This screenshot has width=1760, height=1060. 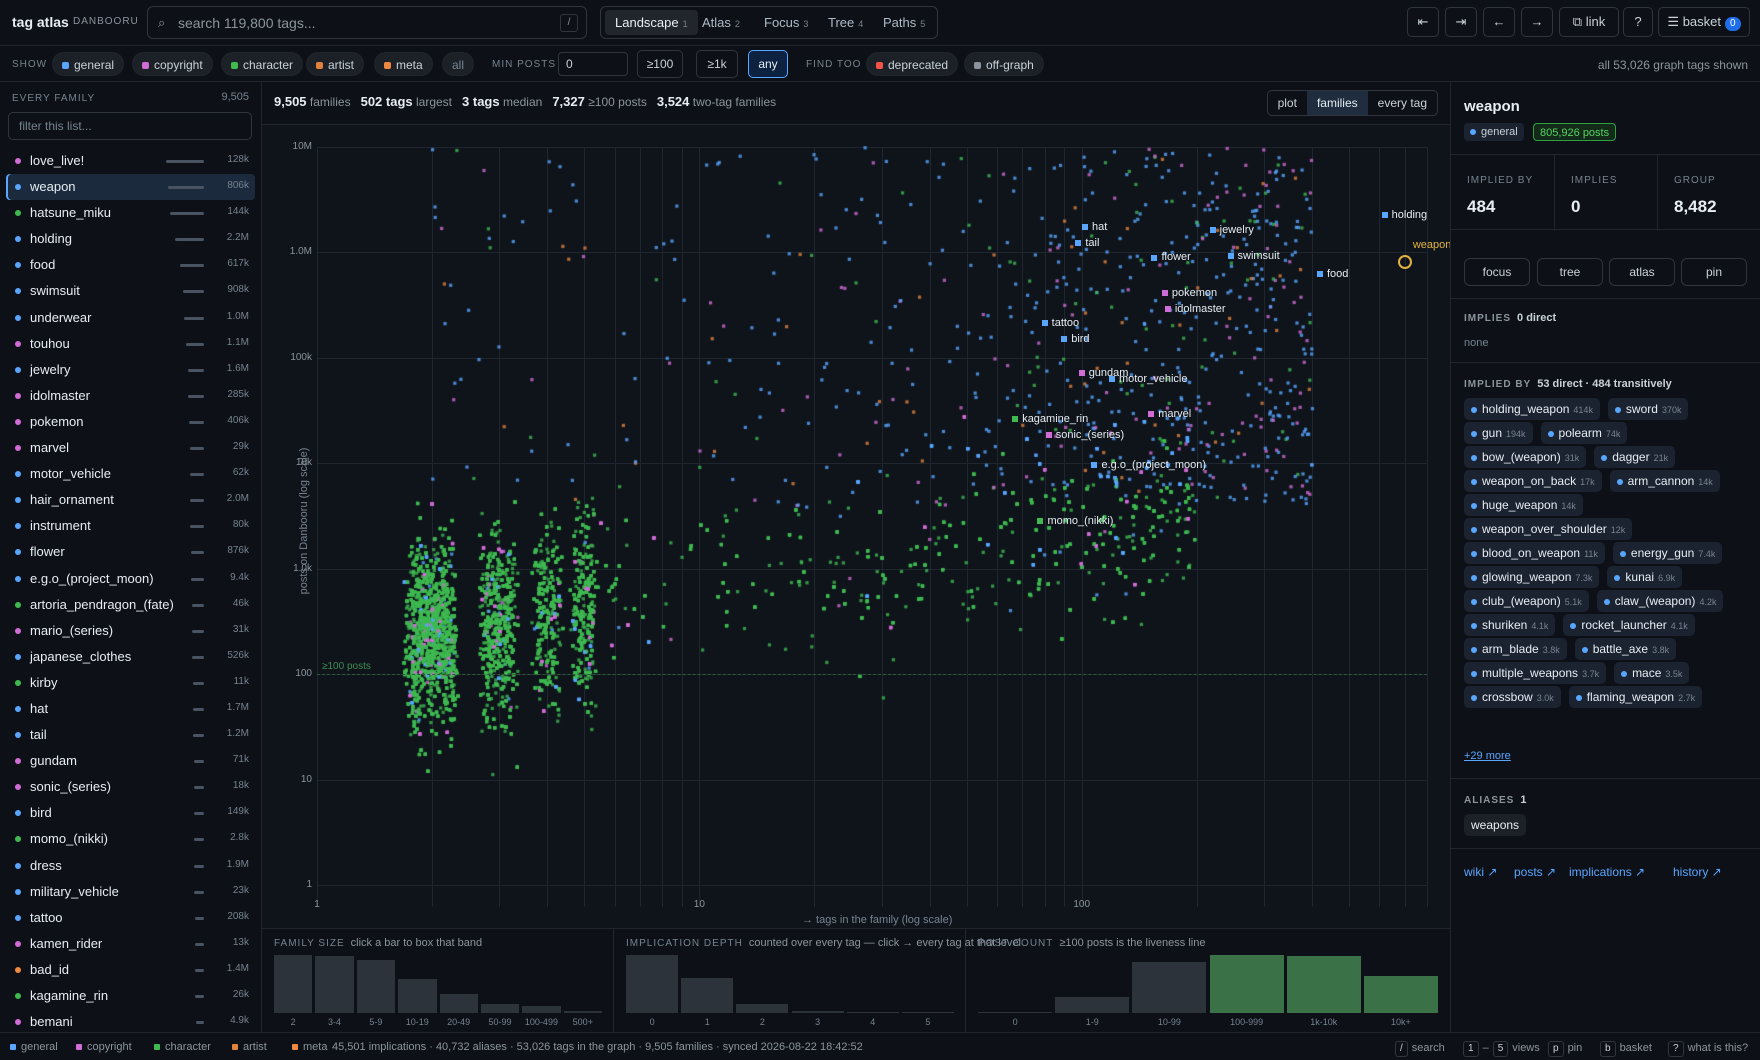 What do you see at coordinates (1499, 22) in the screenshot?
I see `back-button: ←` at bounding box center [1499, 22].